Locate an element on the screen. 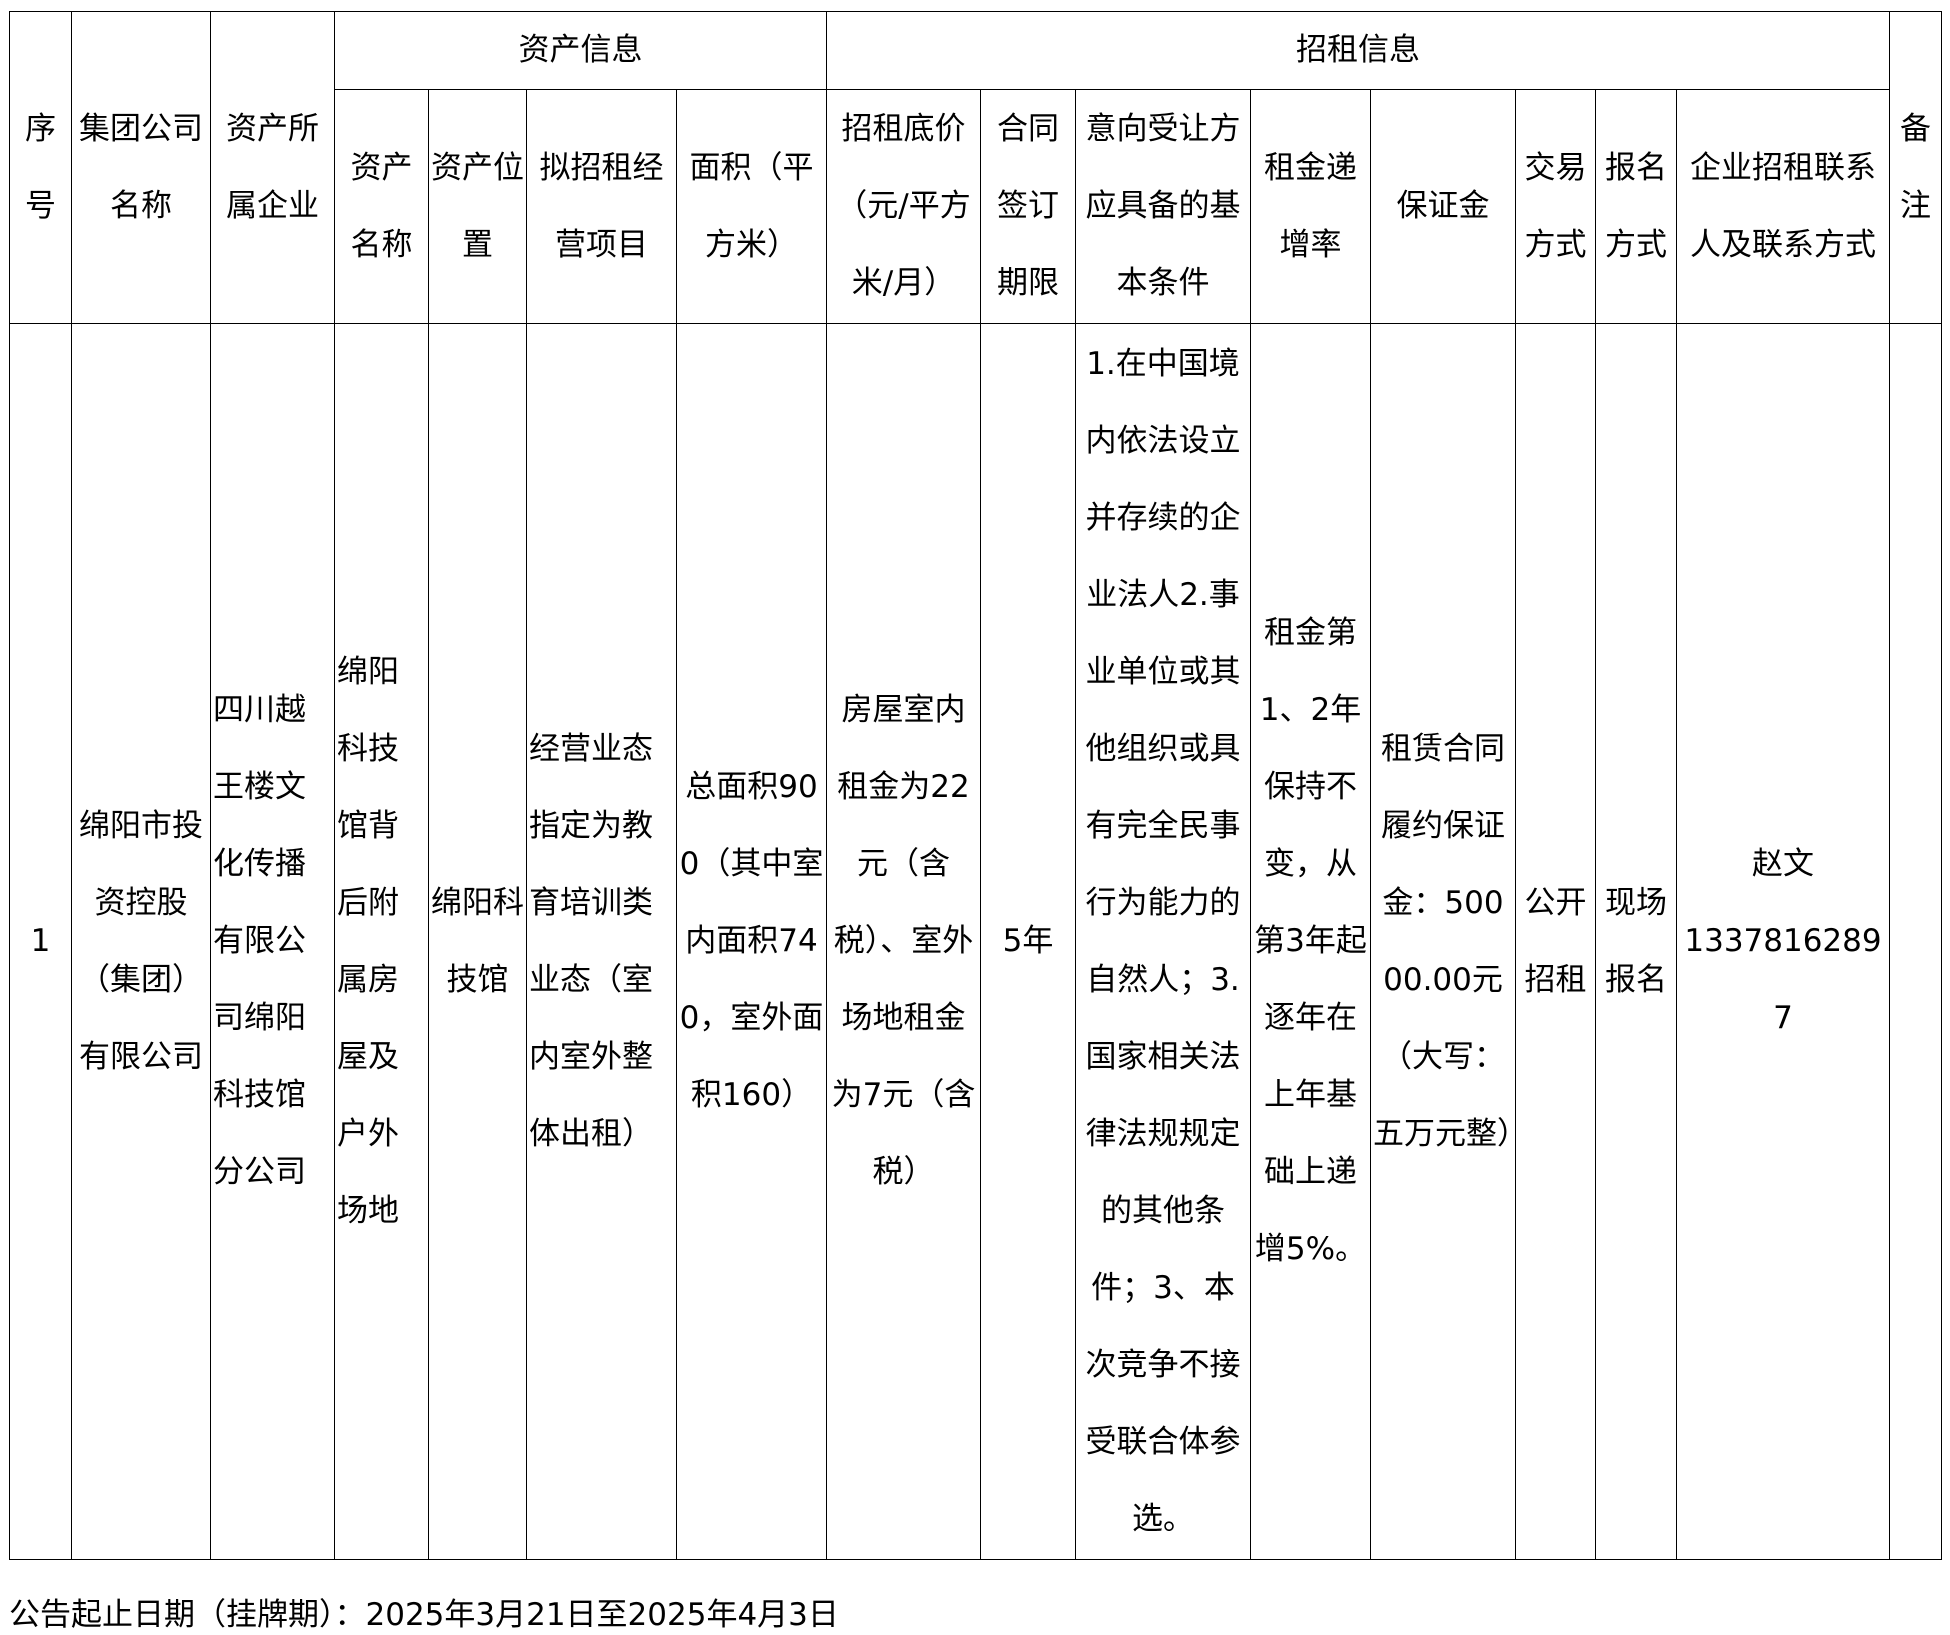 The width and height of the screenshot is (1950, 1635). cell-contact: 赵文 13378162897 is located at coordinates (1783, 941).